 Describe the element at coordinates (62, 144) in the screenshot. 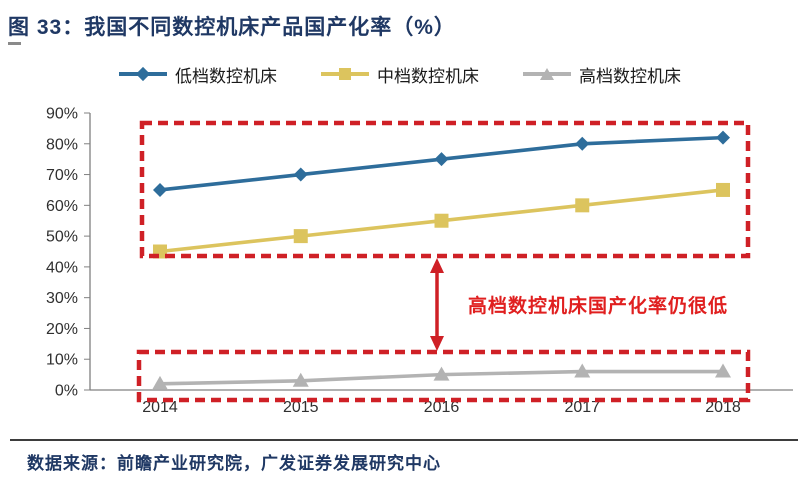

I see `y-tick-label: 80%` at that location.